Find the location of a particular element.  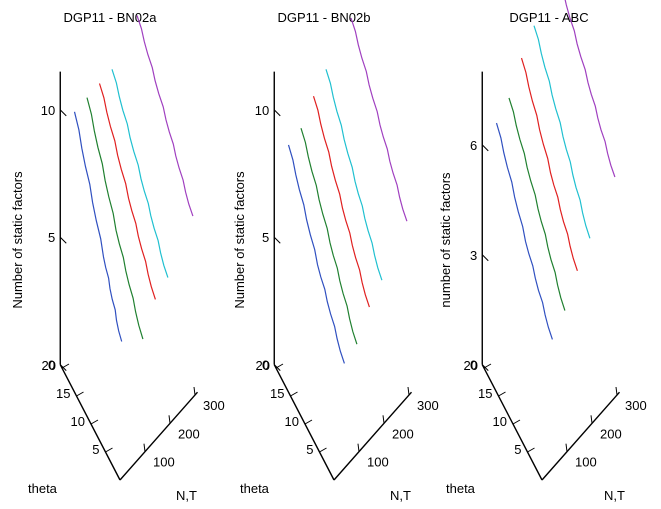

chart-title: DGP11 - BN02a is located at coordinates (111, 17).